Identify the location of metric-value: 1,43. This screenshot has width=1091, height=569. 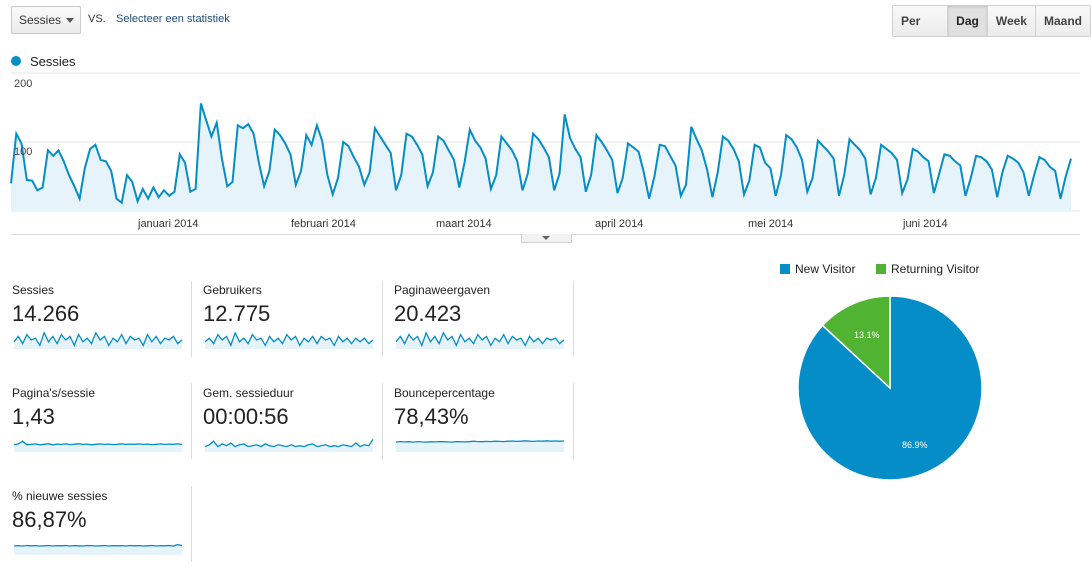
(33, 416).